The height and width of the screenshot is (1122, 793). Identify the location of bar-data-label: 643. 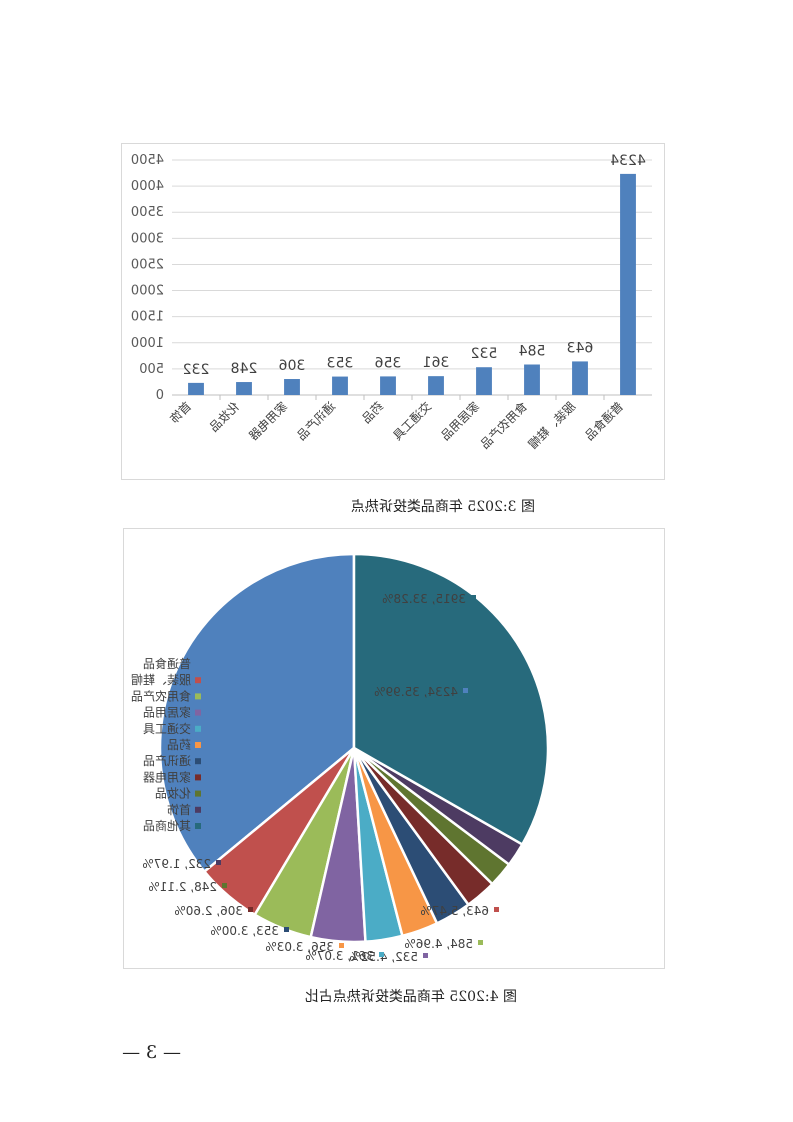
(580, 348).